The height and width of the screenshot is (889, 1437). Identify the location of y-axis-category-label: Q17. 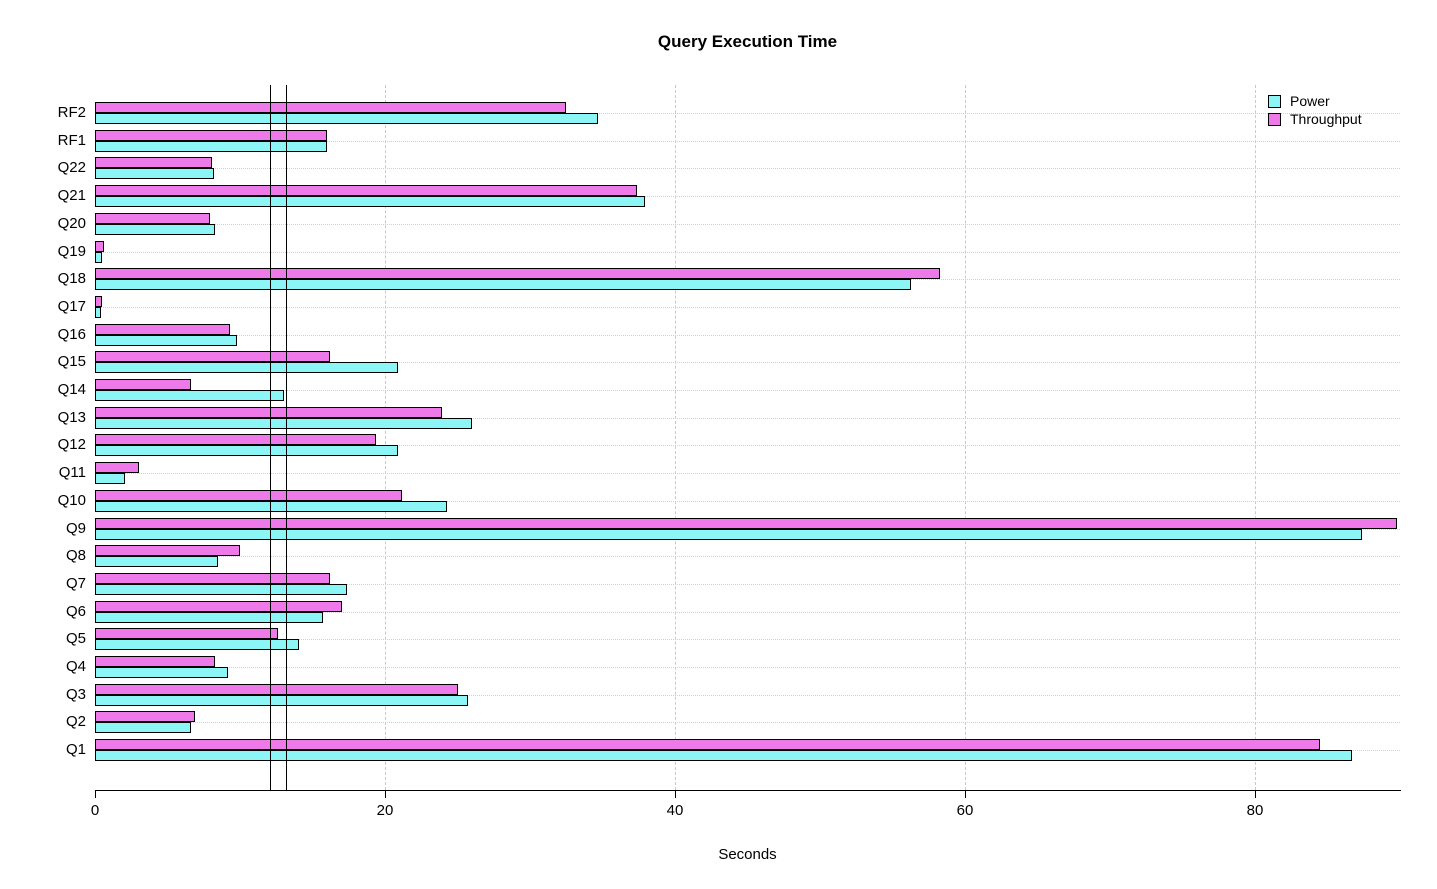
(71, 306).